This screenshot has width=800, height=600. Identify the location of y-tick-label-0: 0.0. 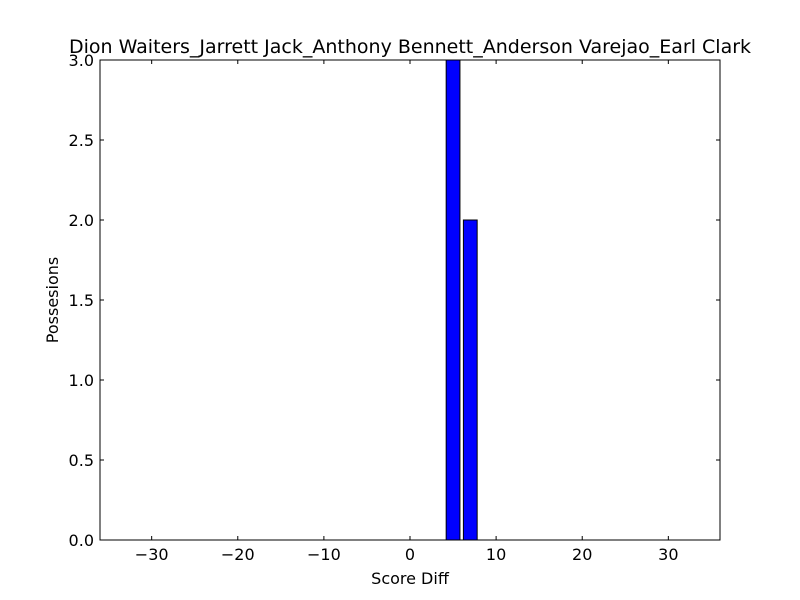
(81, 540).